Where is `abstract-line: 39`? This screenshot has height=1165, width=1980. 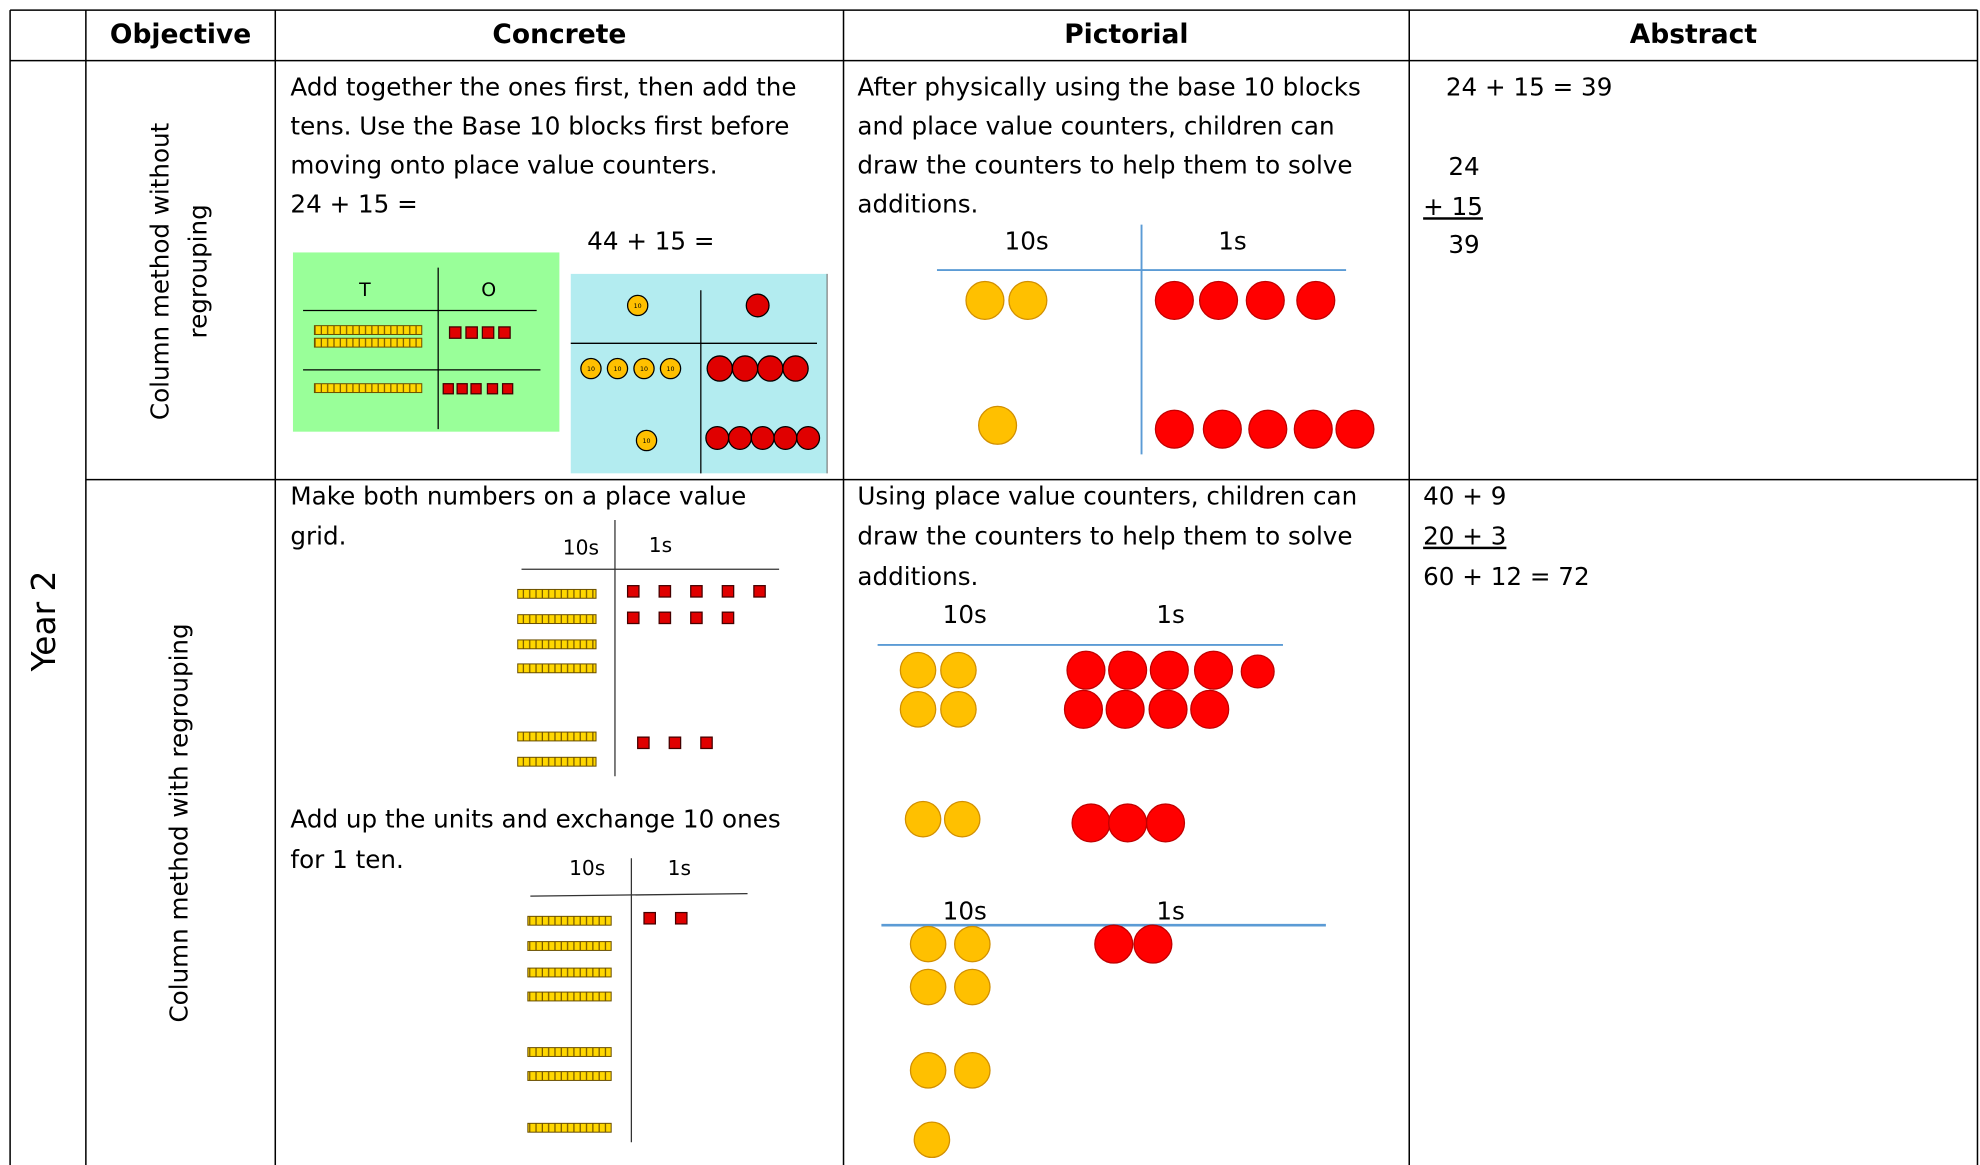 abstract-line: 39 is located at coordinates (1463, 244).